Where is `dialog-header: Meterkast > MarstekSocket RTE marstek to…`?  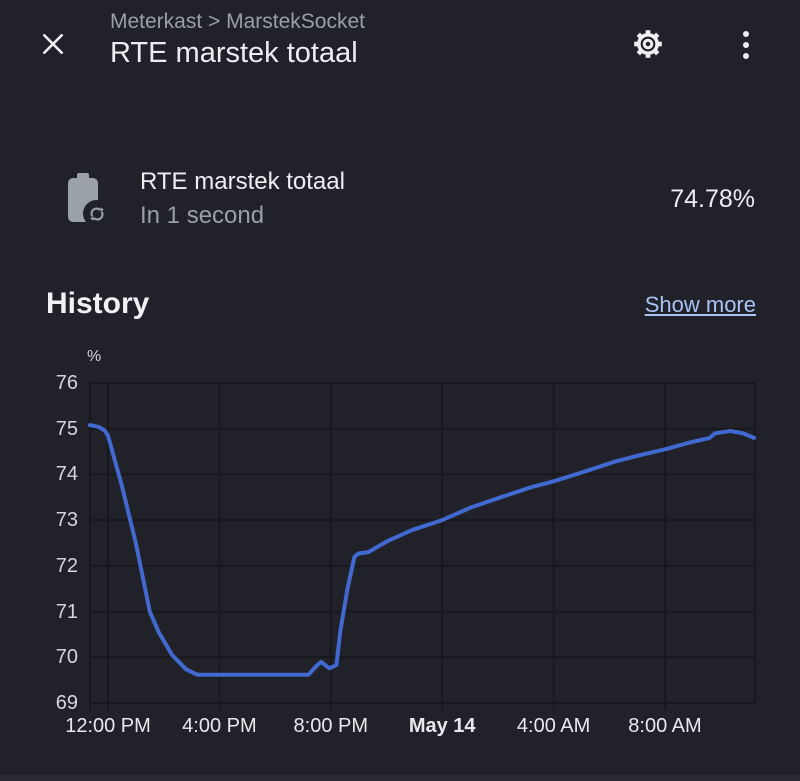
dialog-header: Meterkast > MarstekSocket RTE marstek to… is located at coordinates (400, 48).